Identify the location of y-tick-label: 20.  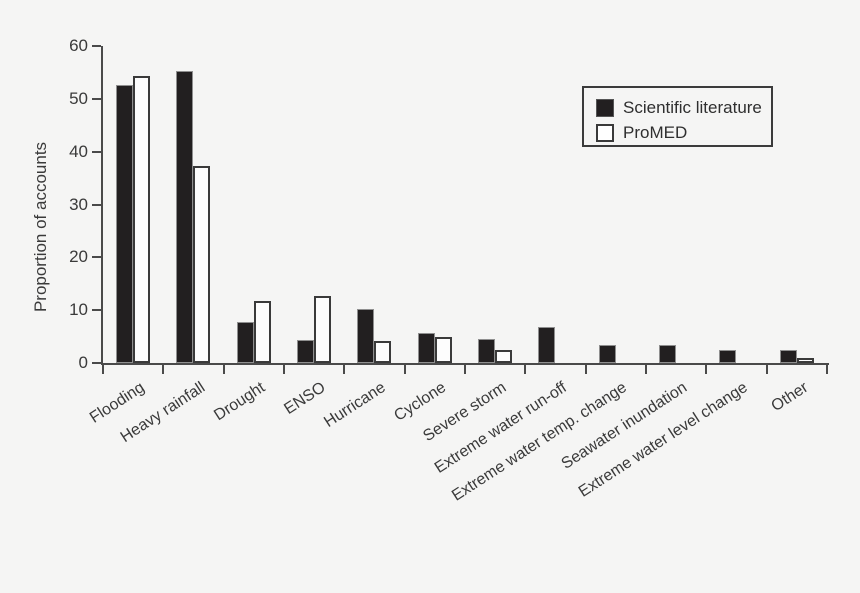
(78, 257).